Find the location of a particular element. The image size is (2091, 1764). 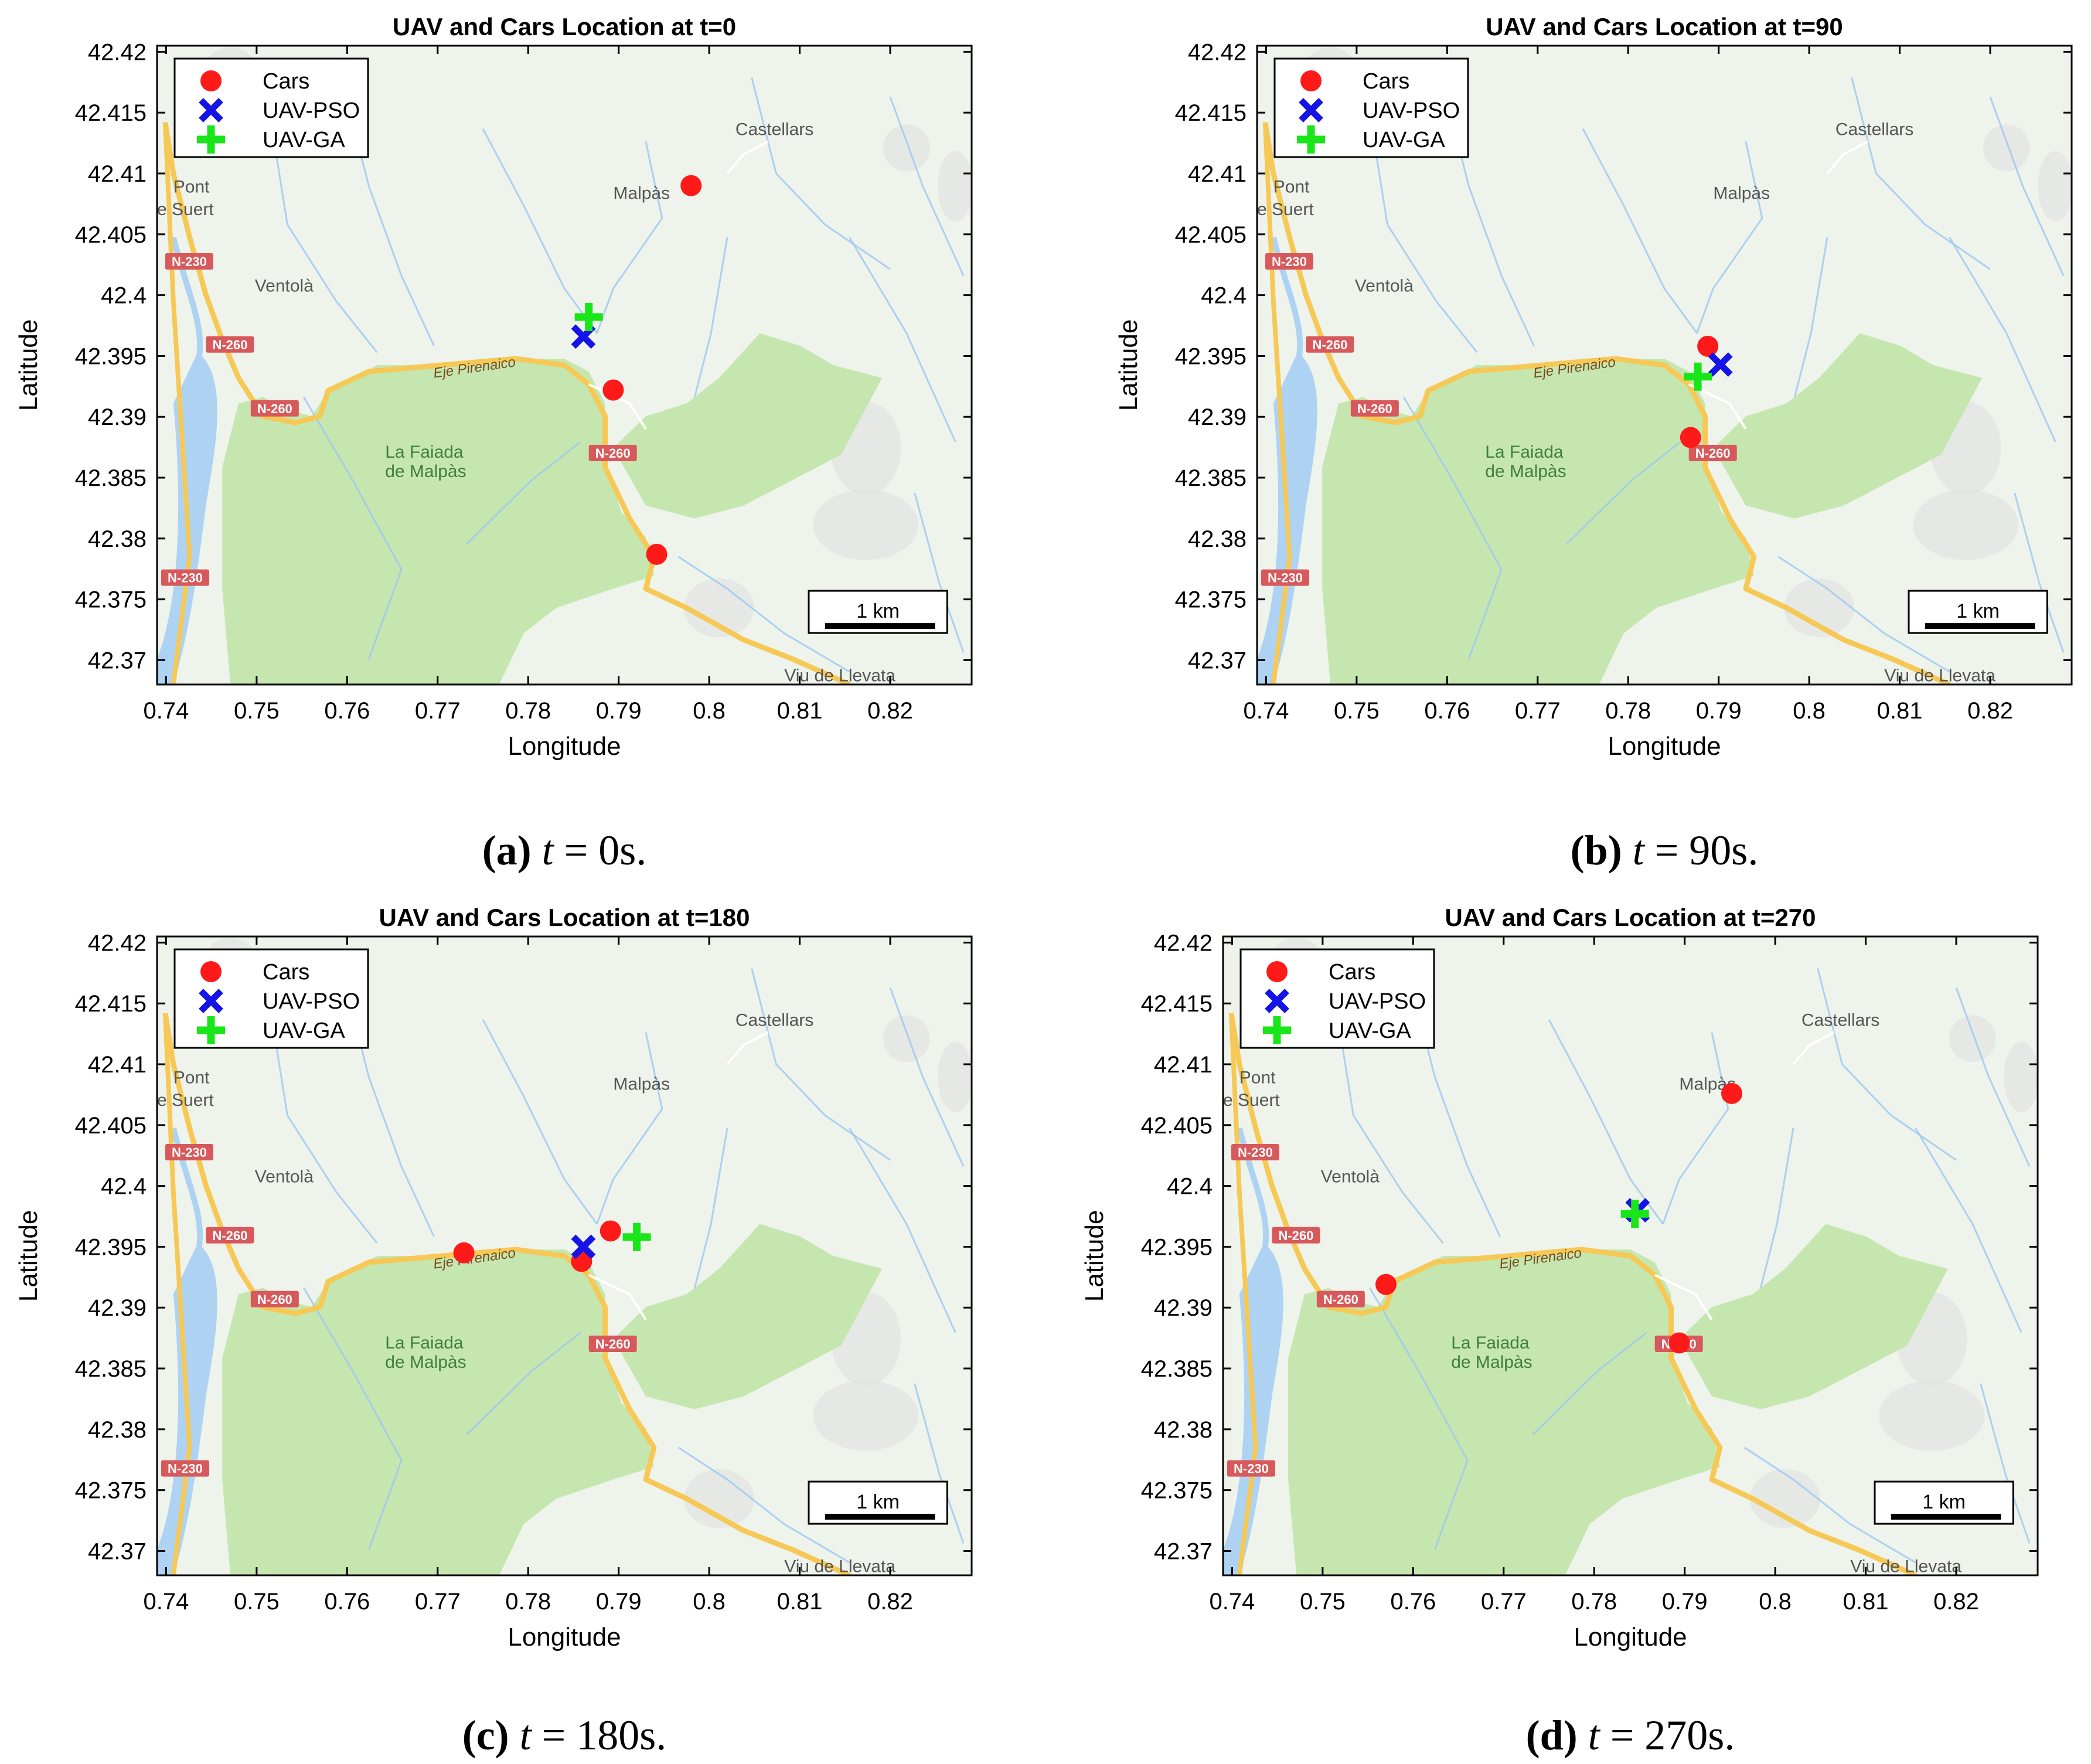

y-tick-label: 42.415 is located at coordinates (1177, 1004).